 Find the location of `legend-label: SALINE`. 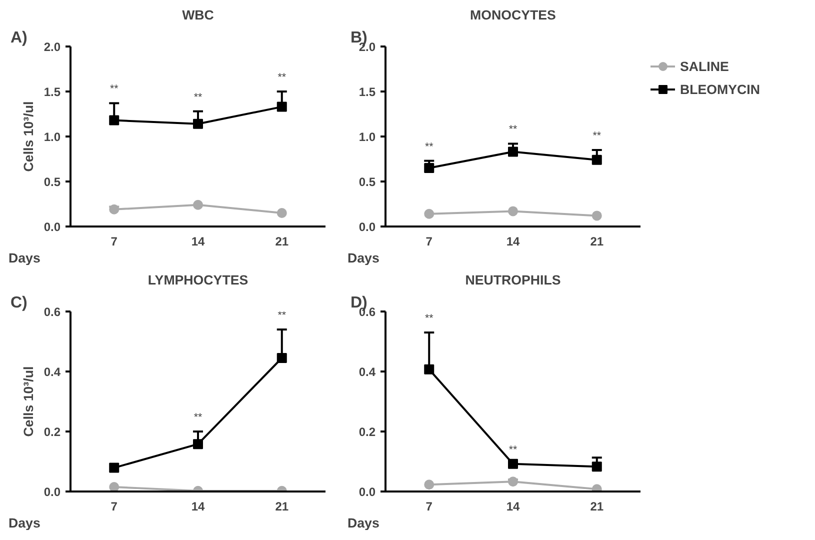

legend-label: SALINE is located at coordinates (704, 66).